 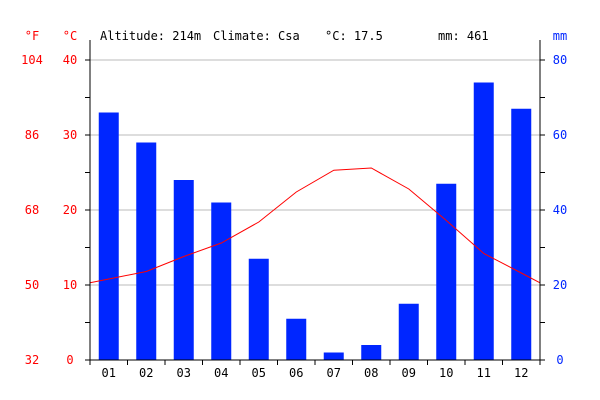 I want to click on precip-total-label: mm: 461, so click(x=463, y=36).